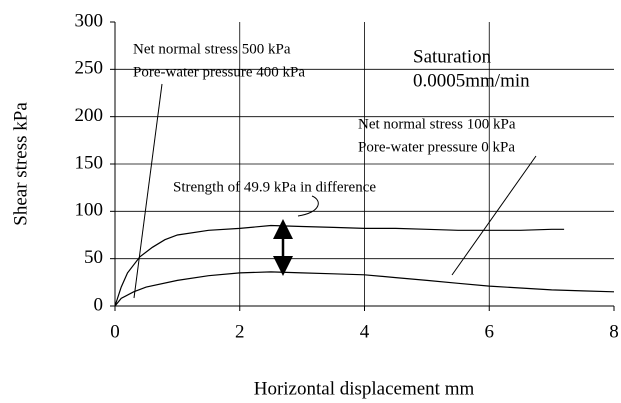 The image size is (621, 403). Describe the element at coordinates (219, 72) in the screenshot. I see `annotation: Pore-water pressure 400 kPa` at that location.